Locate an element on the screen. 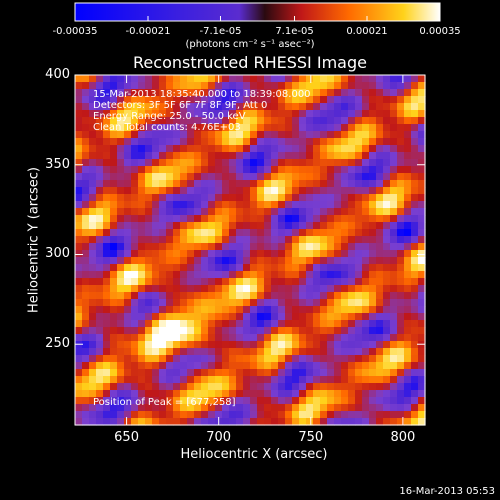  annotation-counts: Clean Total counts: 4.76E+03 is located at coordinates (167, 127).